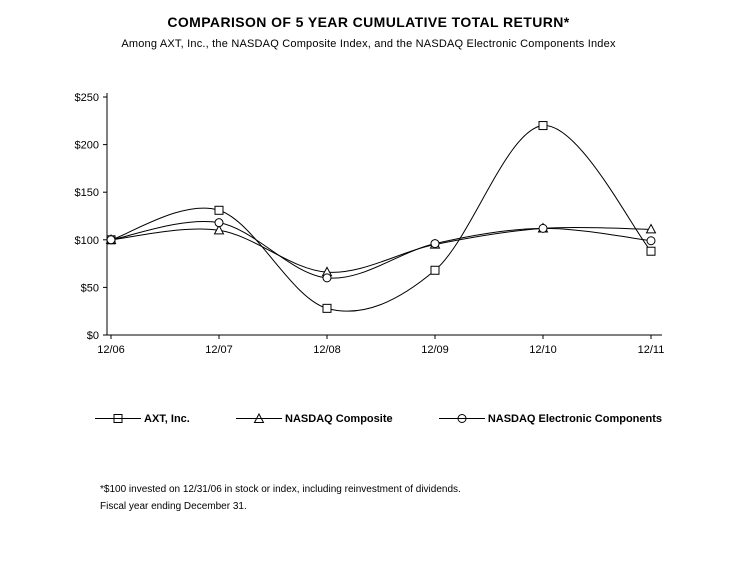 The image size is (737, 569). What do you see at coordinates (219, 350) in the screenshot?
I see `x-tick-label: 12/07` at bounding box center [219, 350].